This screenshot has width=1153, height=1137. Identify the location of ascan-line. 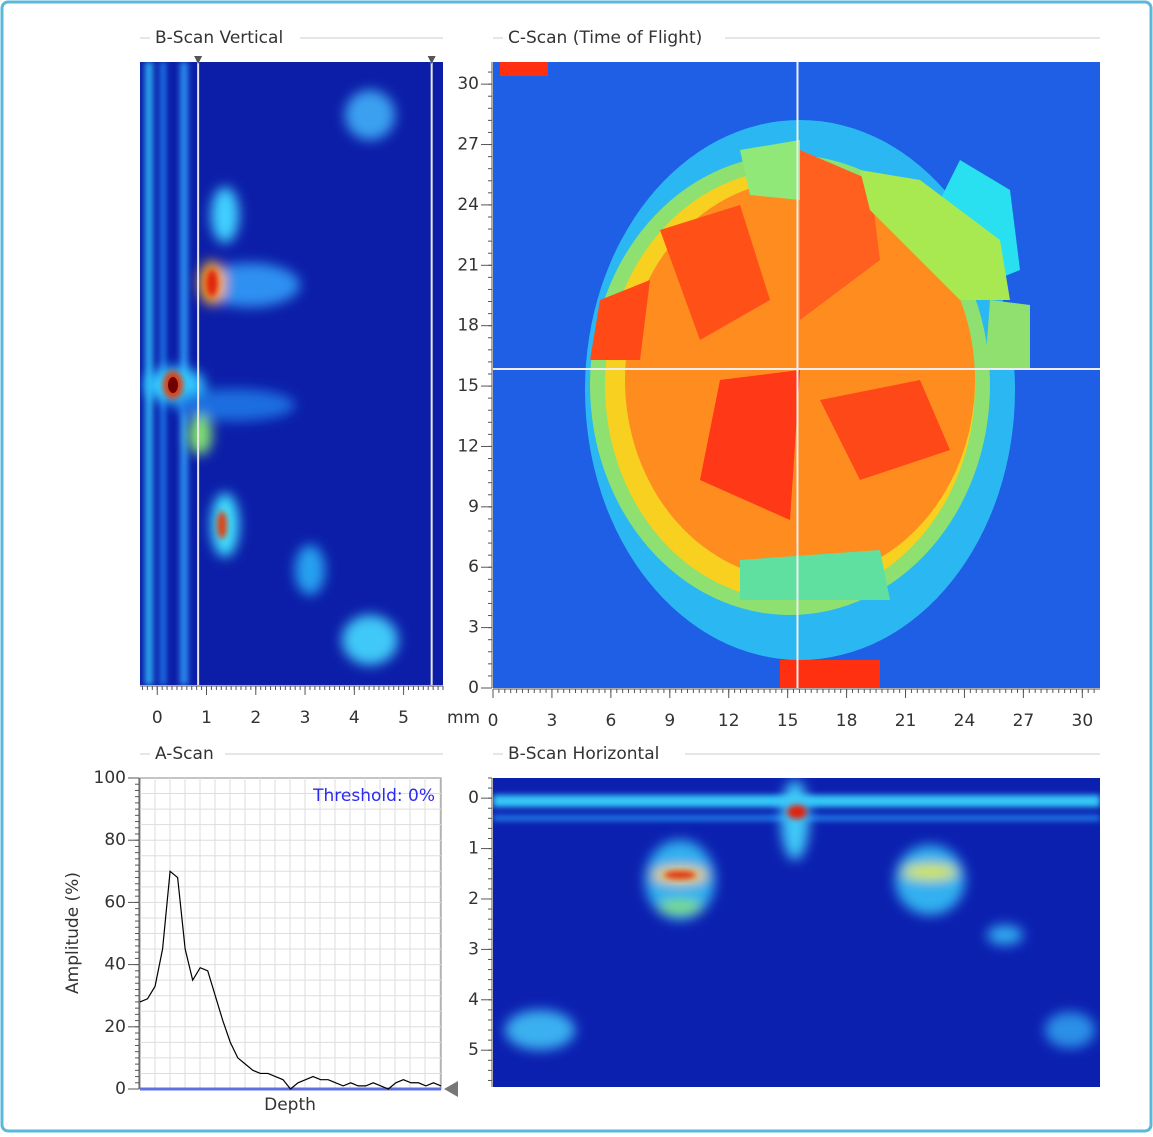
(290, 980).